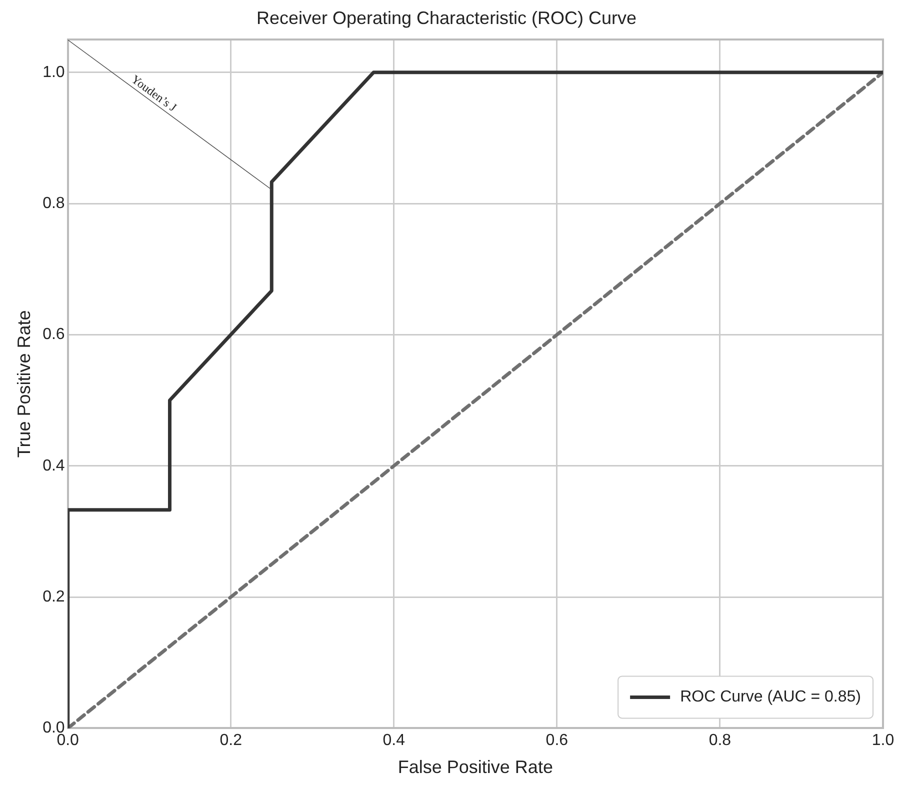  I want to click on y-tick-label: 1.0, so click(53, 72).